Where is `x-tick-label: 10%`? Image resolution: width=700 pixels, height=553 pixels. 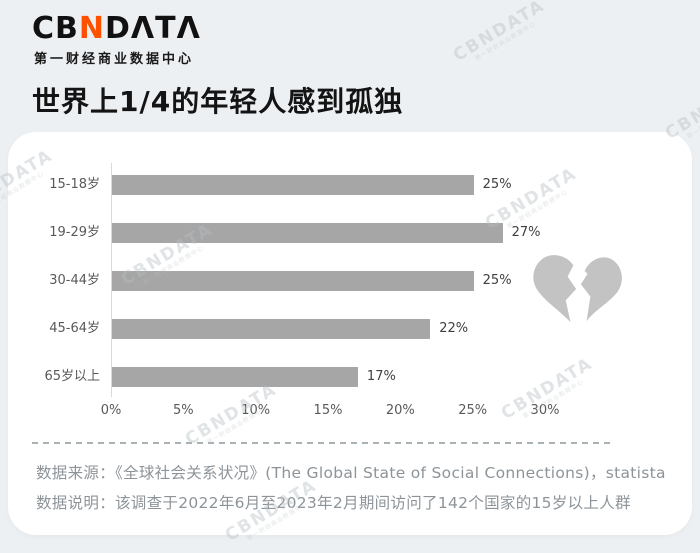
x-tick-label: 10% is located at coordinates (256, 410).